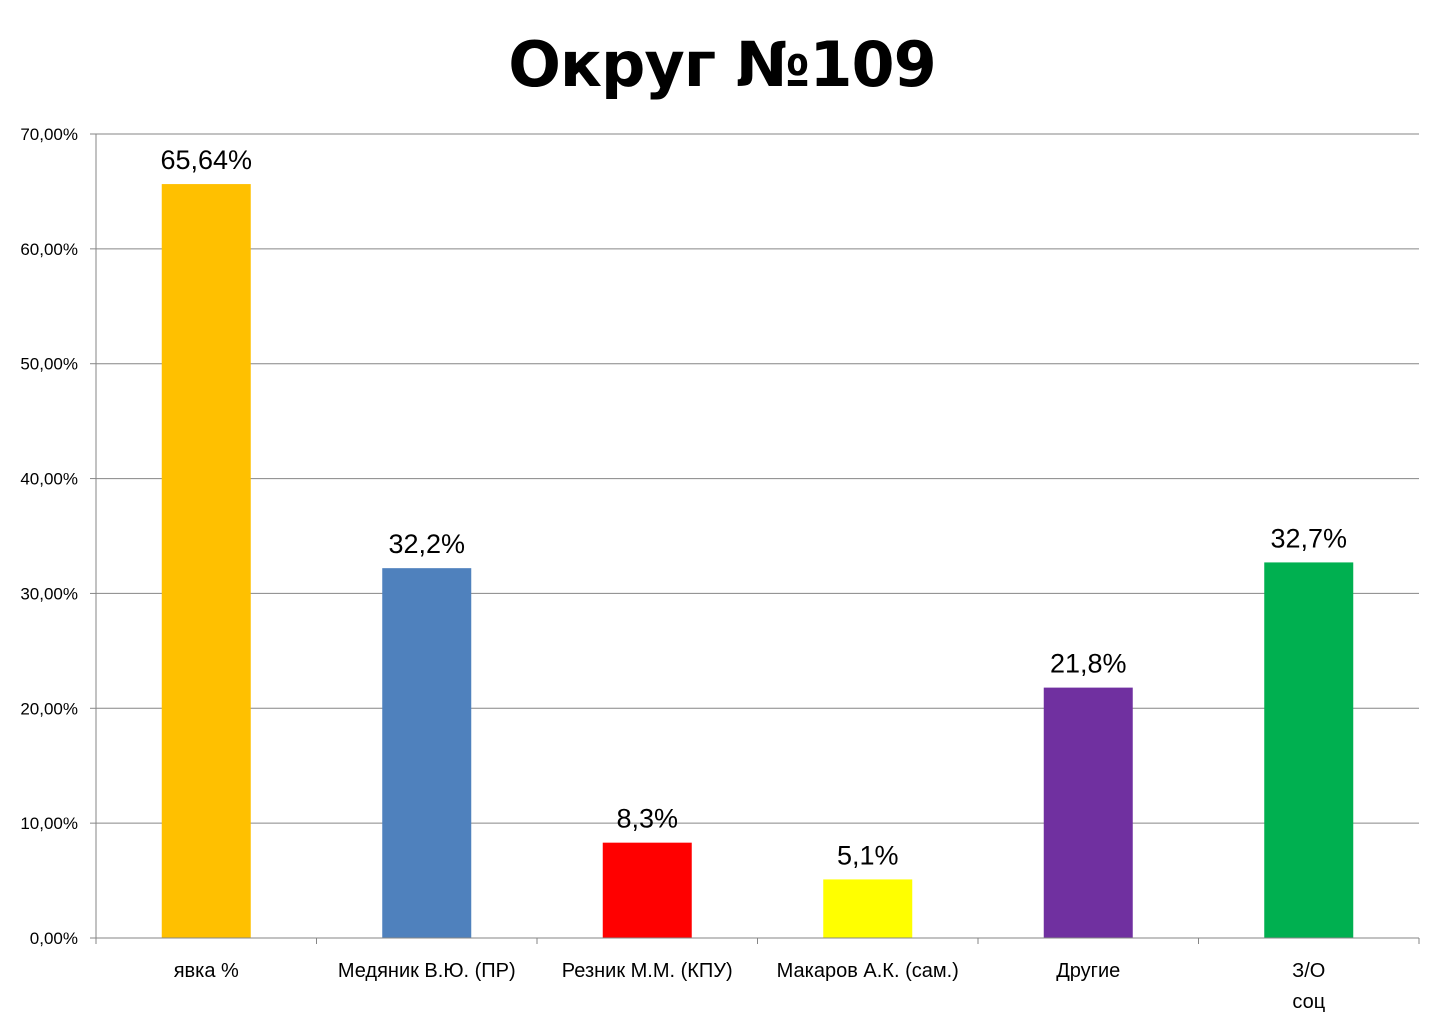 This screenshot has height=1029, width=1444. What do you see at coordinates (647, 819) in the screenshot?
I see `data-label: 8,3%` at bounding box center [647, 819].